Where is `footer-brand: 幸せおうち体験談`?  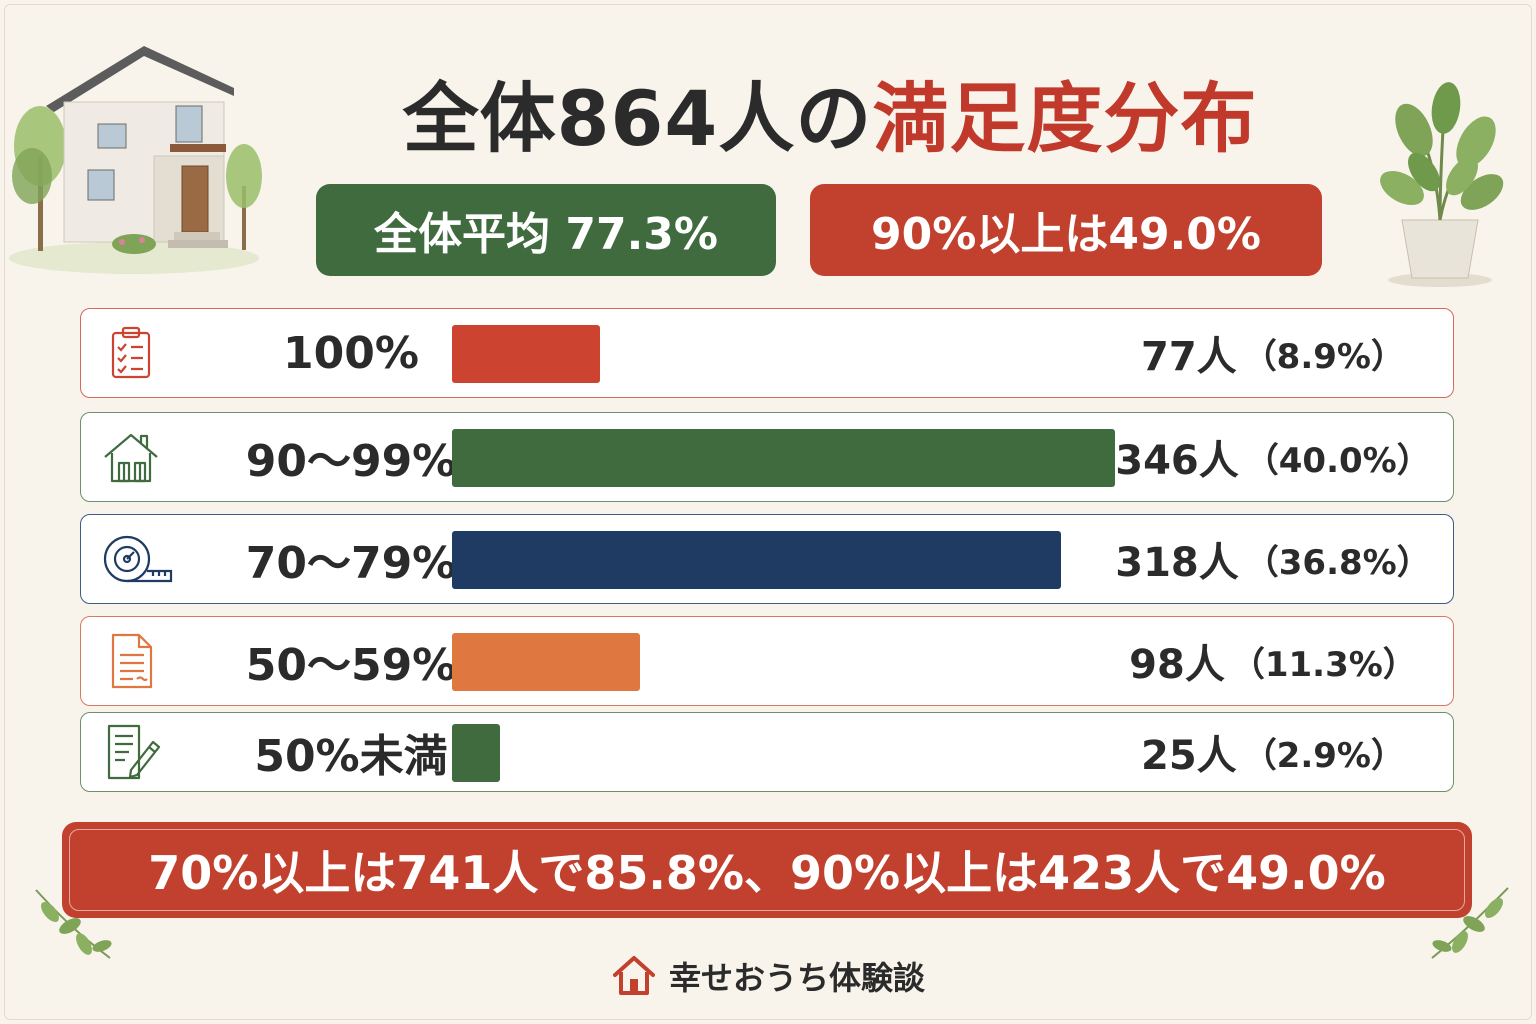
footer-brand: 幸せおうち体験談 is located at coordinates (768, 976).